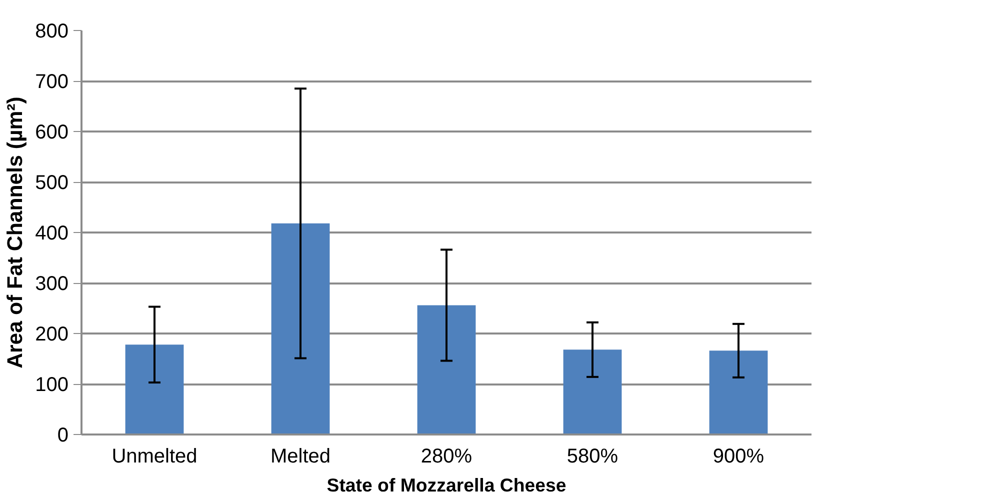 The height and width of the screenshot is (498, 981). I want to click on x-tick-label: Unmelted, so click(155, 457).